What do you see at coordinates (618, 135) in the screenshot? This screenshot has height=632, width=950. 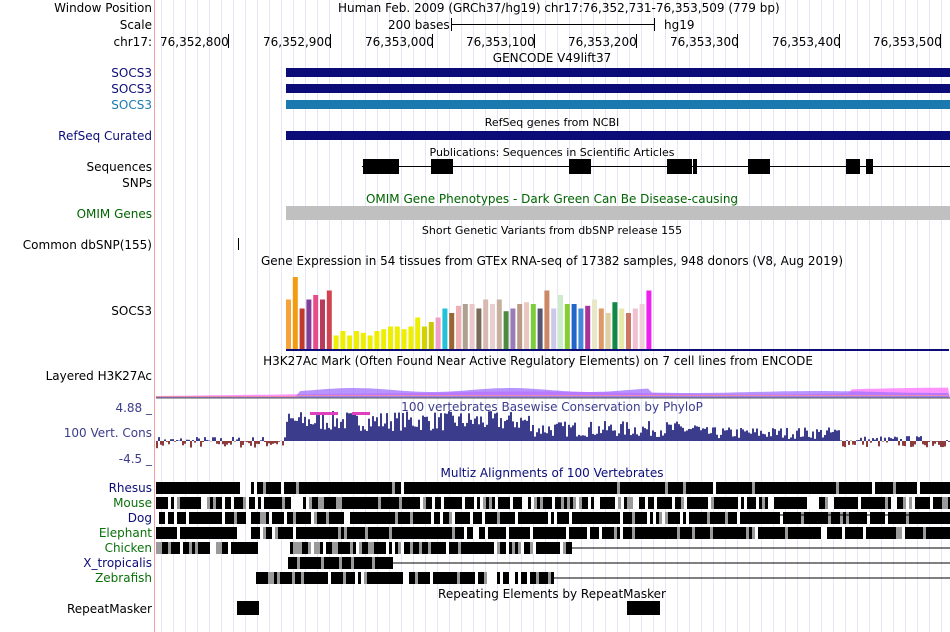 I see `refseq-transcript` at bounding box center [618, 135].